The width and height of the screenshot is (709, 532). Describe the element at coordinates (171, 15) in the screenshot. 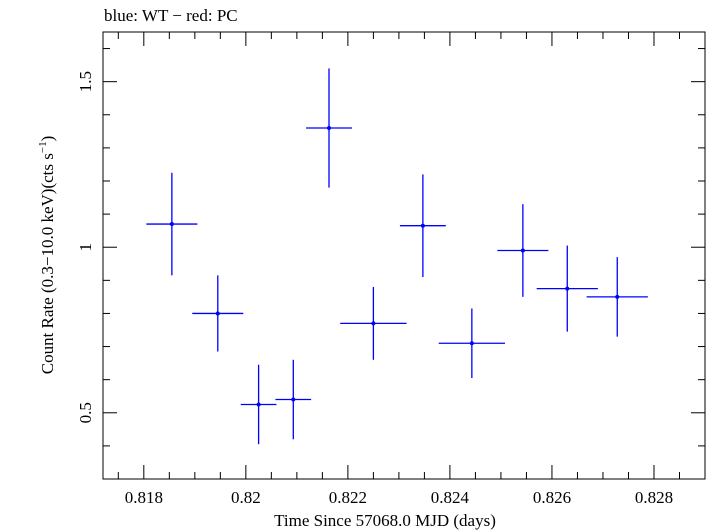

I see `chart-title: blue: WT − red: PC` at that location.